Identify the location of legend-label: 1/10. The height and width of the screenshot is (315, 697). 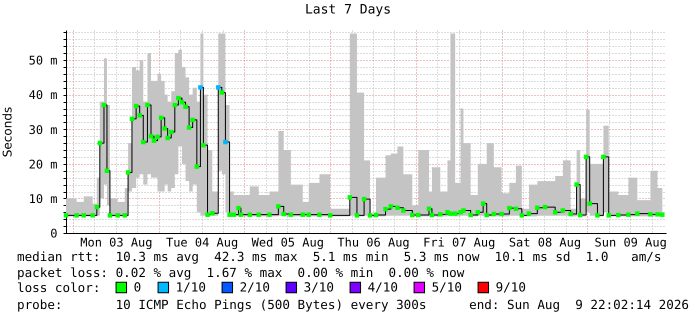
(191, 287).